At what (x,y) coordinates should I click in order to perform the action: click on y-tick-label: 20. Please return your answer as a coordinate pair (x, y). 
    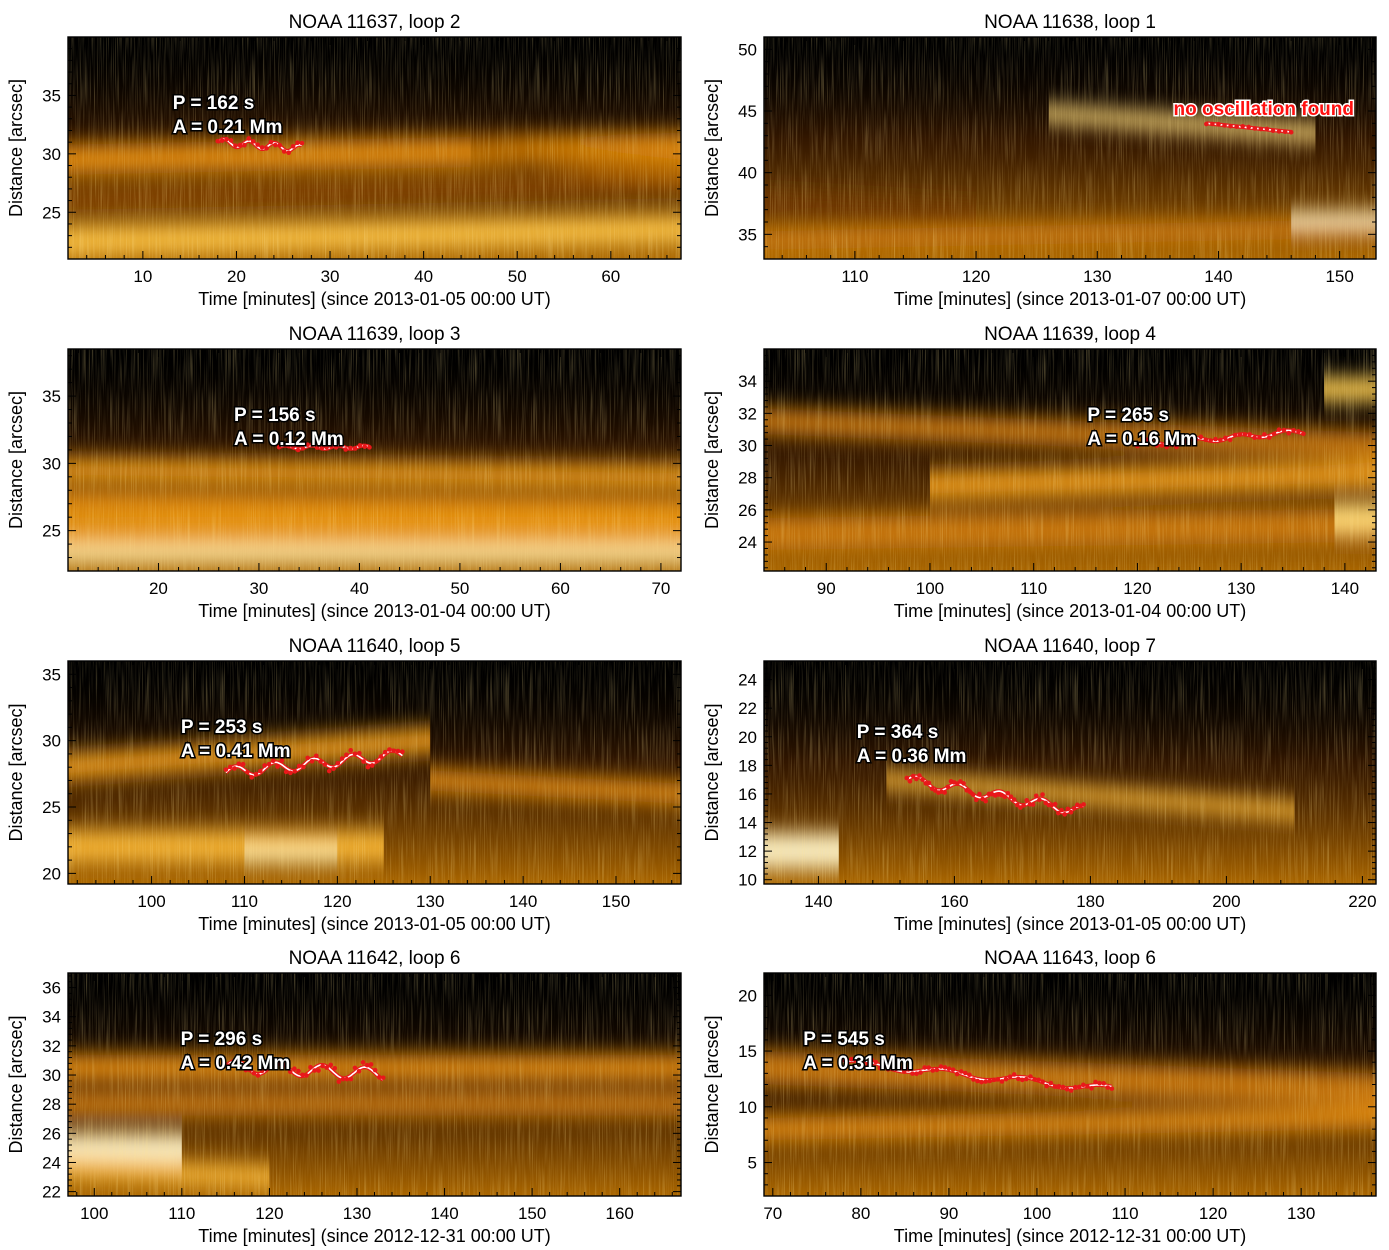
    Looking at the image, I should click on (747, 737).